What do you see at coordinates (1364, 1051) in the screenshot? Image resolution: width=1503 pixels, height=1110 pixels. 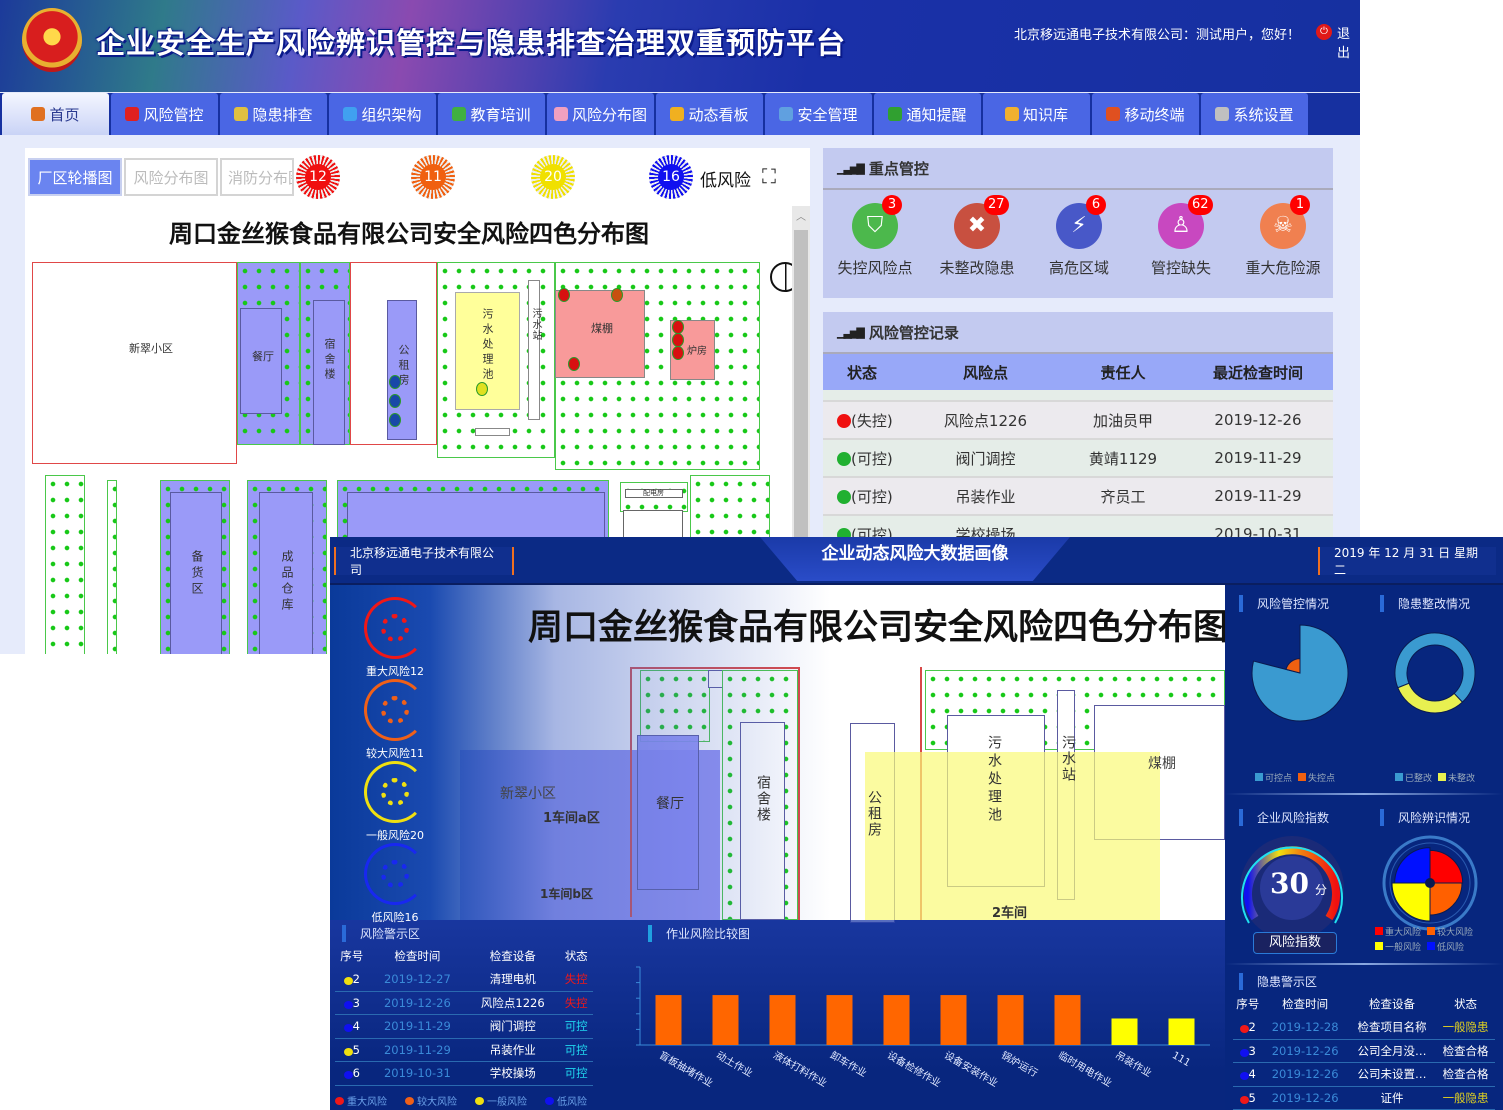 I see `table-row: 3 2019-12-26 公司全月没… 检查合格` at bounding box center [1364, 1051].